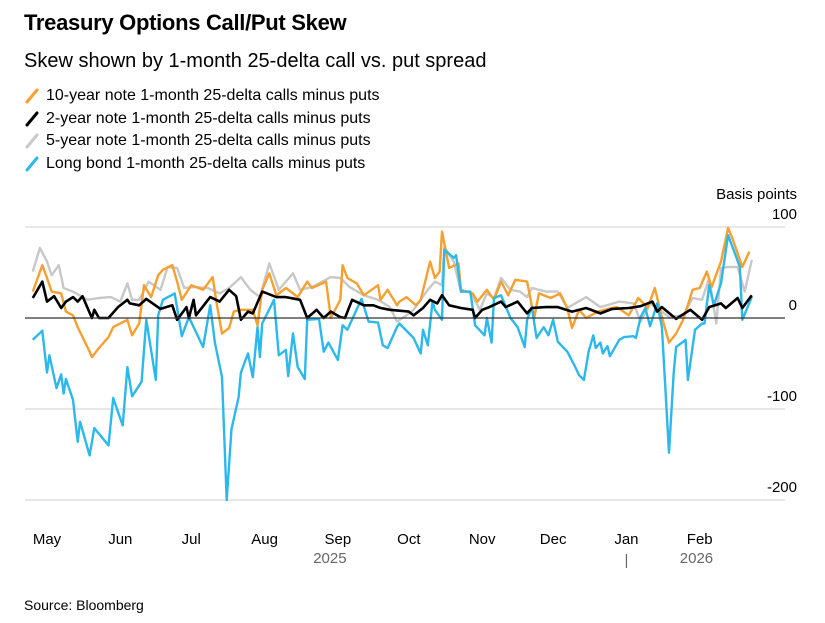 This screenshot has height=623, width=825. I want to click on chart-title: Treasury Options Call/Put Skew, so click(185, 22).